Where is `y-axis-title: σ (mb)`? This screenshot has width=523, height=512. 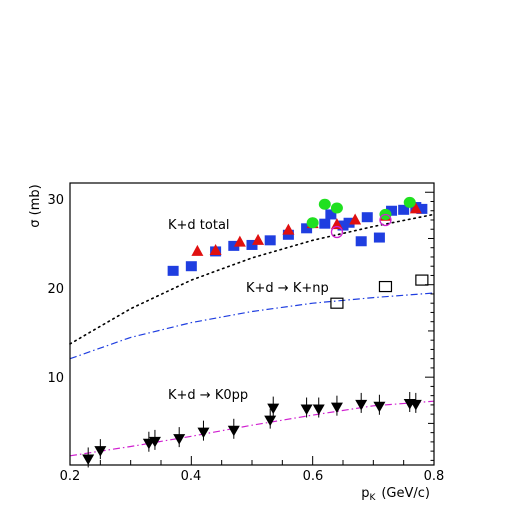
y-axis-title: σ (mb) is located at coordinates (35, 205).